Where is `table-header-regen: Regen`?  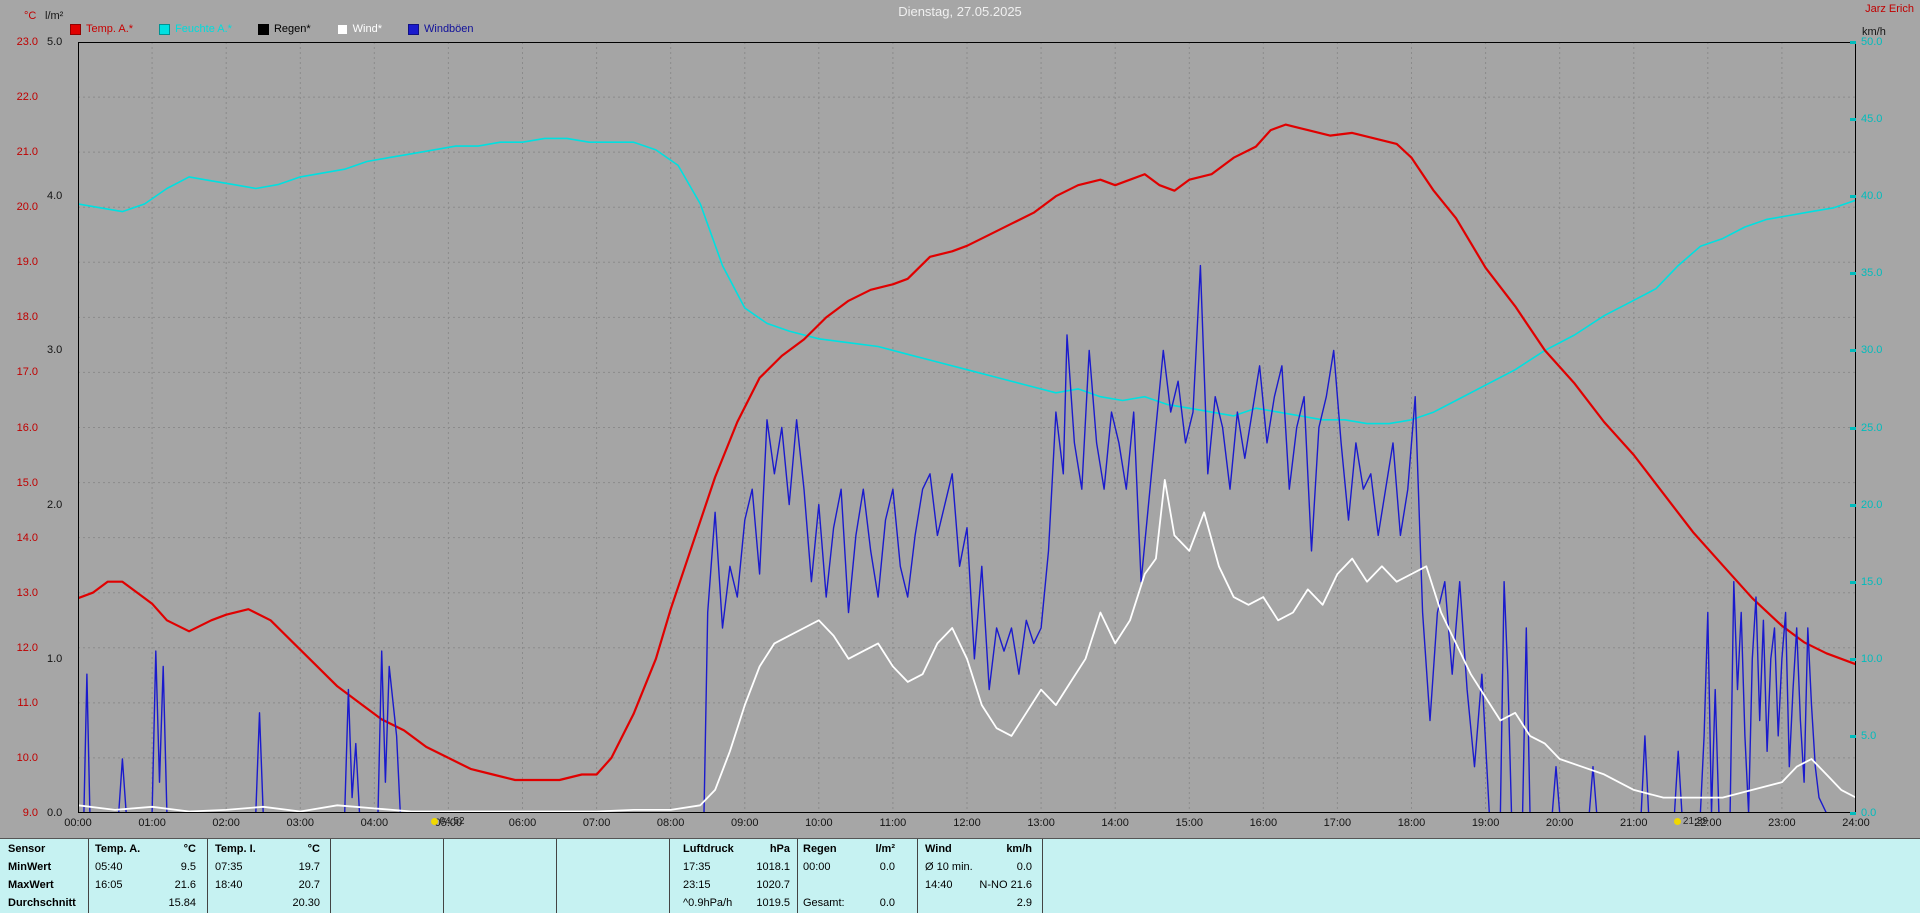
table-header-regen: Regen is located at coordinates (820, 849).